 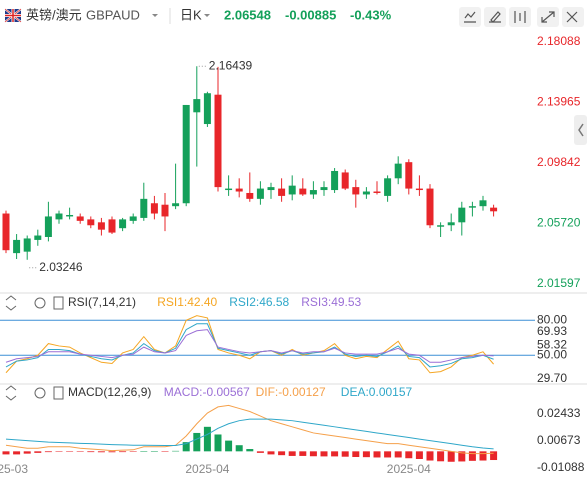 What do you see at coordinates (187, 302) in the screenshot?
I see `legend-entry: RSI1:42.40` at bounding box center [187, 302].